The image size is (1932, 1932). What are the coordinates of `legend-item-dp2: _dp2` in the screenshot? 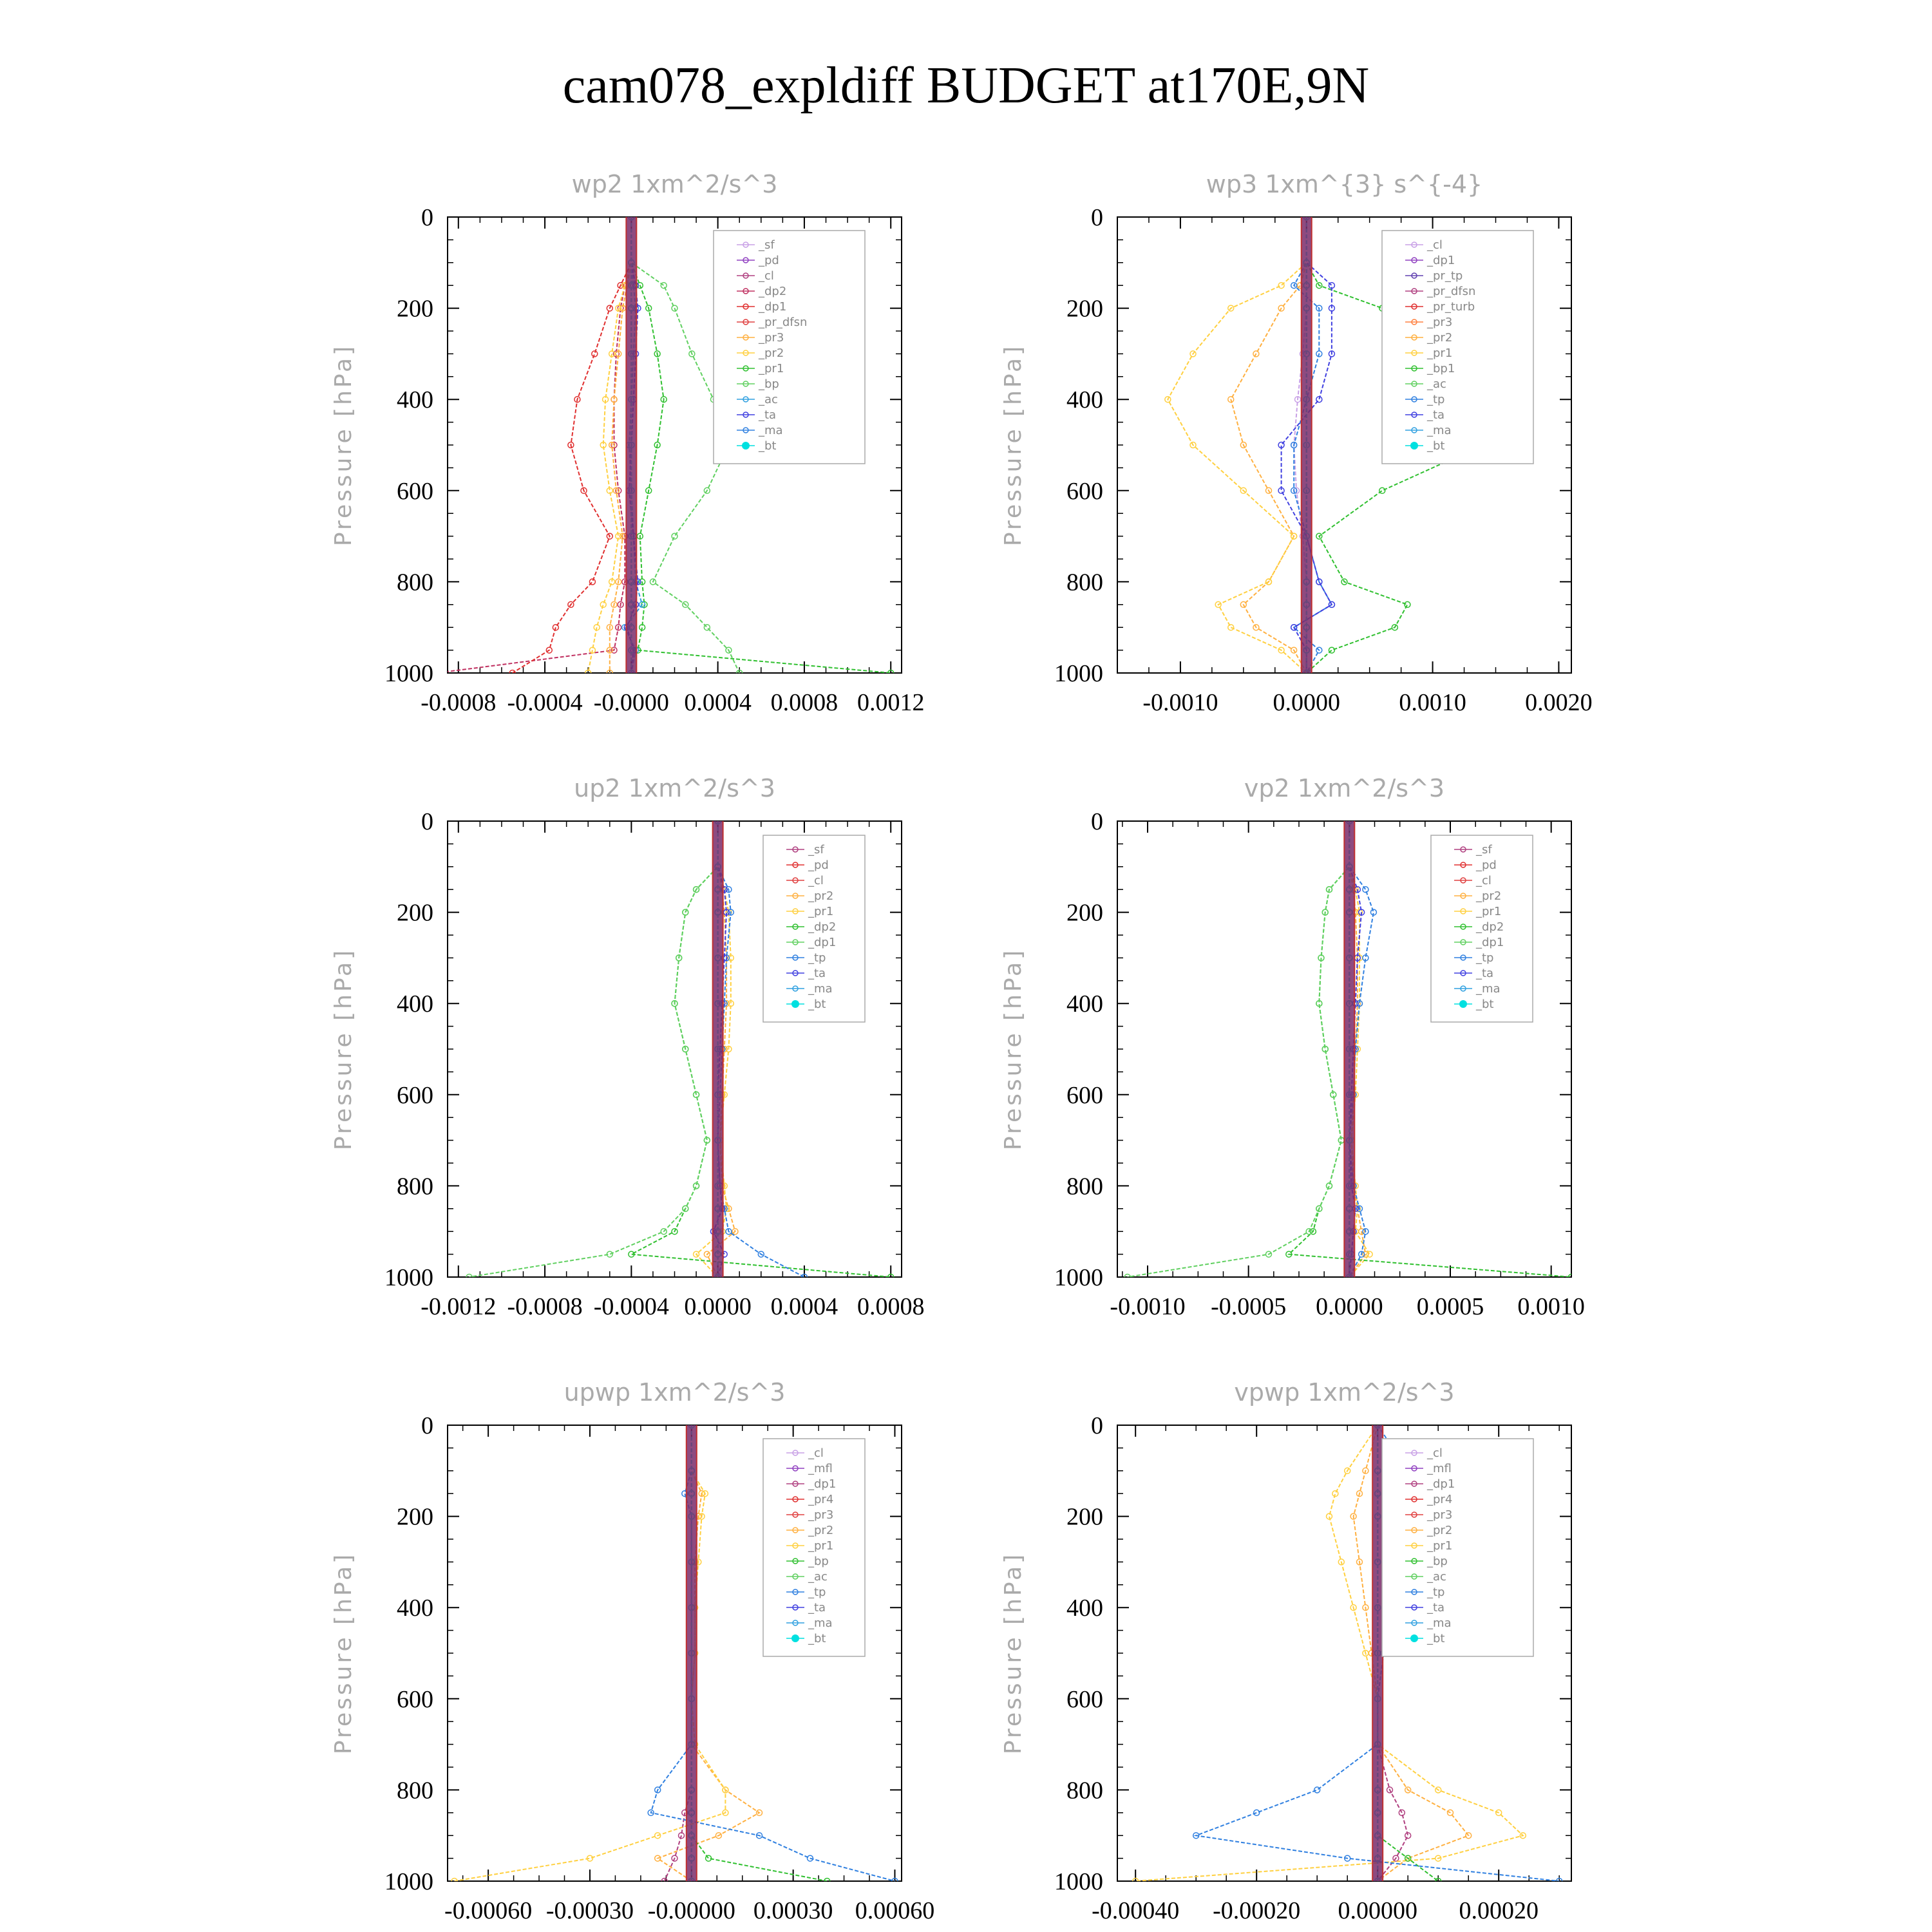 It's located at (761, 291).